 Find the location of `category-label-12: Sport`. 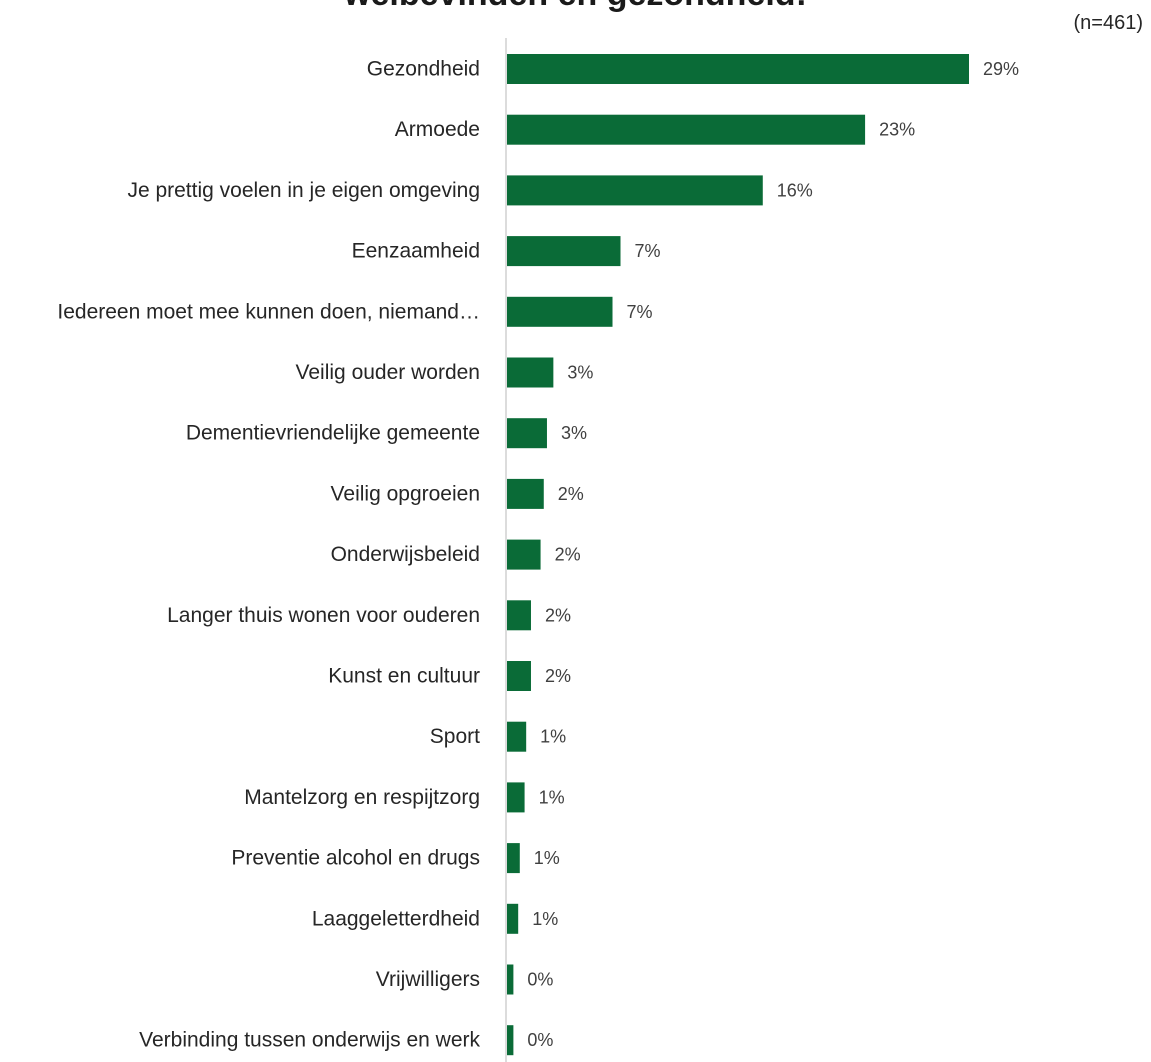

category-label-12: Sport is located at coordinates (455, 736).